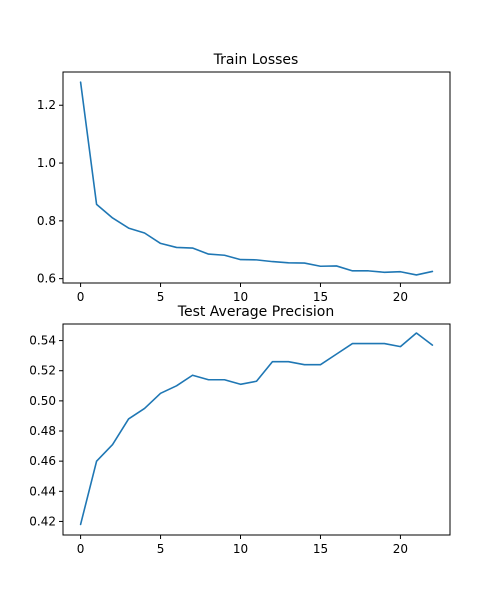 This screenshot has height=600, width=500. I want to click on y-tick-label: 1.0, so click(46, 163).